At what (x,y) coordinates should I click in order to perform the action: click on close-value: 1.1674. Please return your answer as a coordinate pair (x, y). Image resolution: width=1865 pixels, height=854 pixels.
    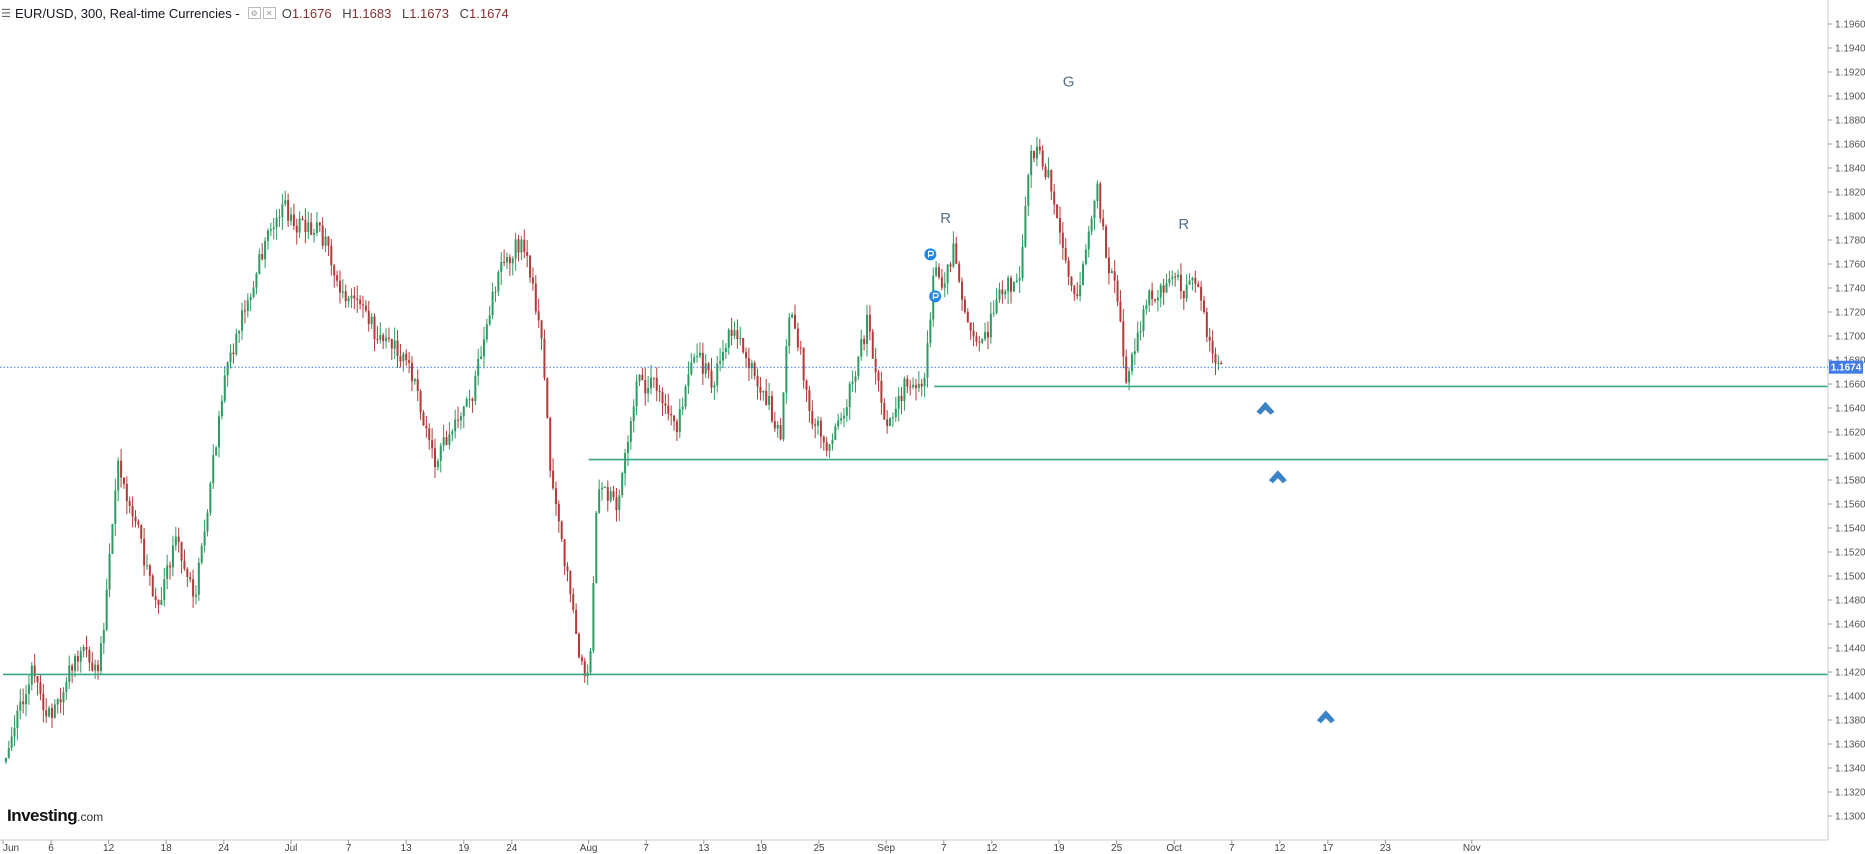
    Looking at the image, I should click on (489, 13).